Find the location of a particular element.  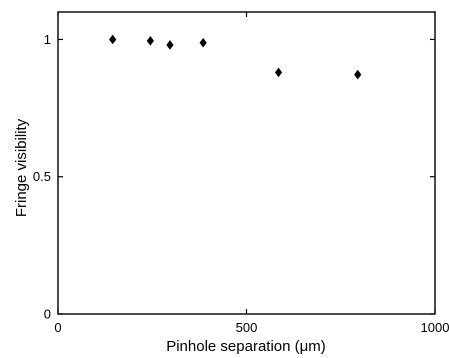

y-tick-label: 0 is located at coordinates (47, 314).